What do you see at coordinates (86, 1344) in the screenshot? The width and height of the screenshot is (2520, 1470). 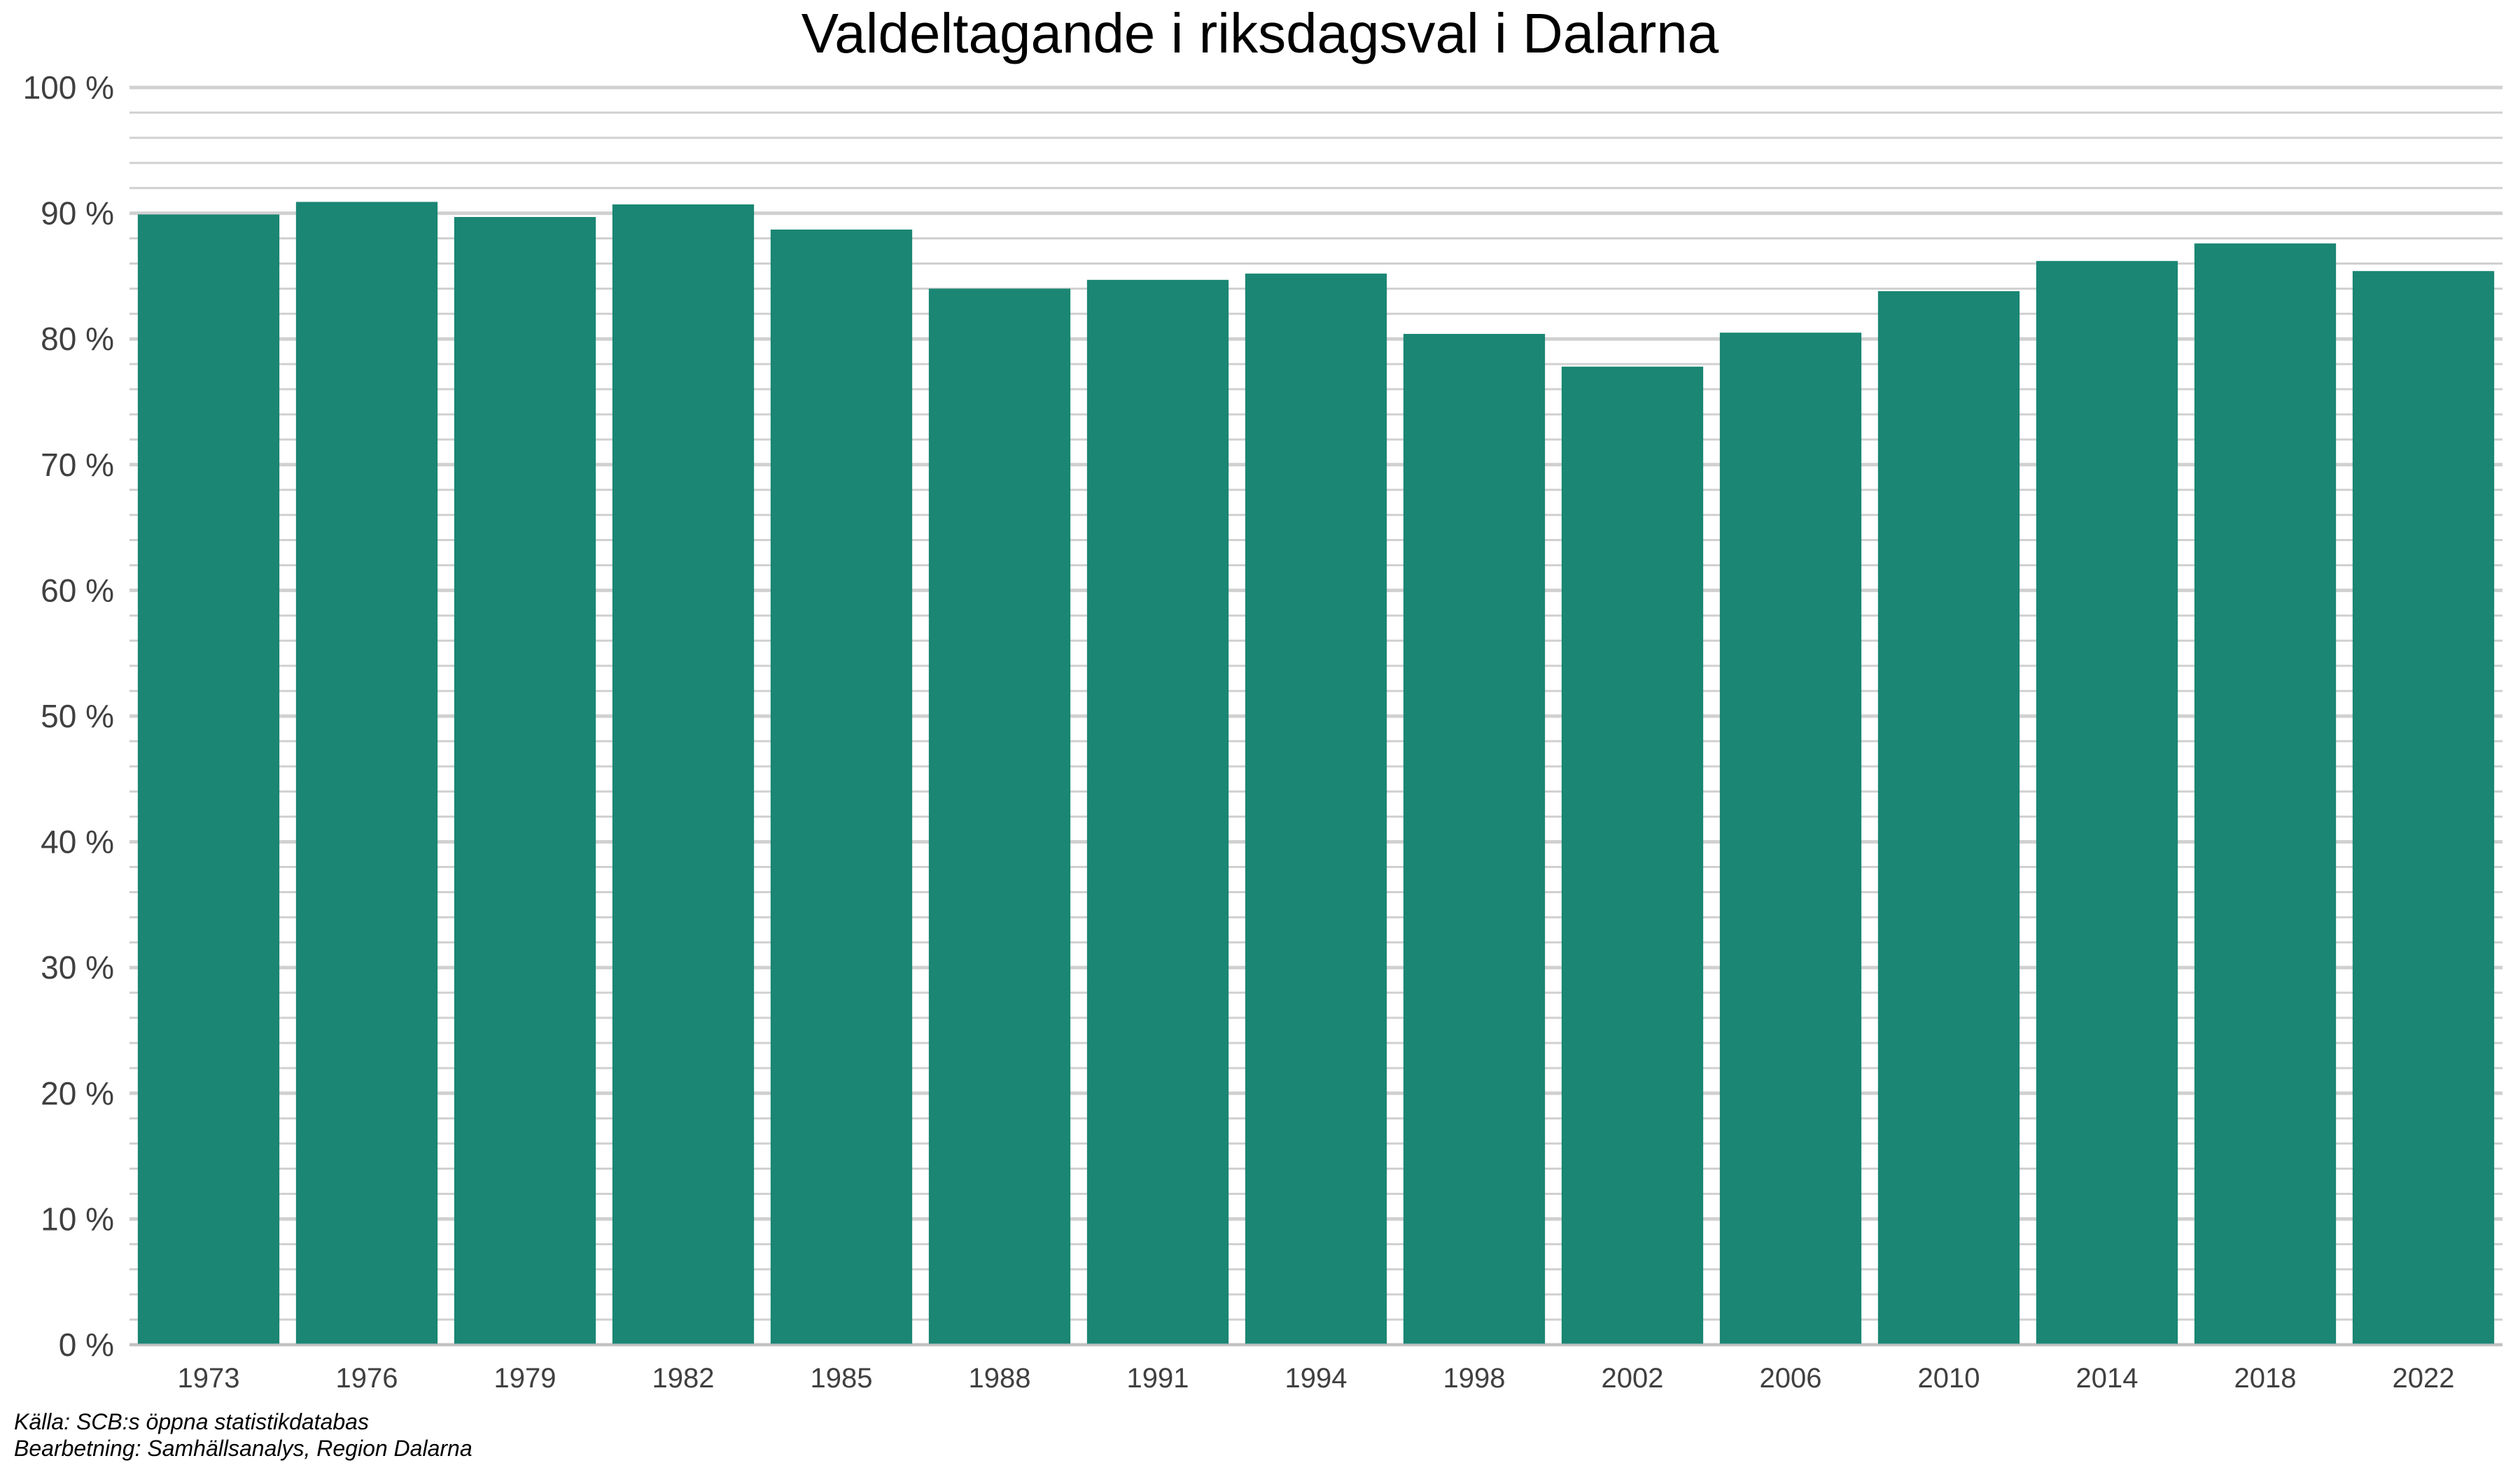 I see `y-tick-label: 0 %` at bounding box center [86, 1344].